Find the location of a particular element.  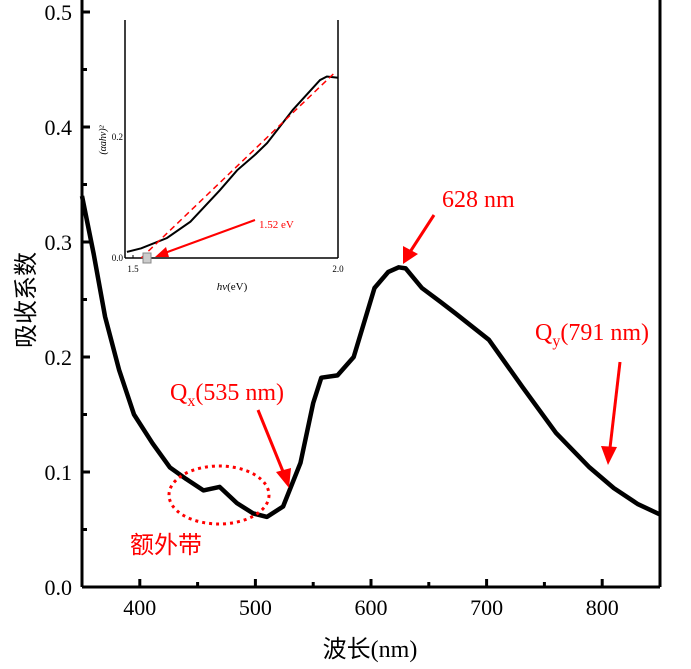

y-tick-label: 0.5 is located at coordinates (59, 12).